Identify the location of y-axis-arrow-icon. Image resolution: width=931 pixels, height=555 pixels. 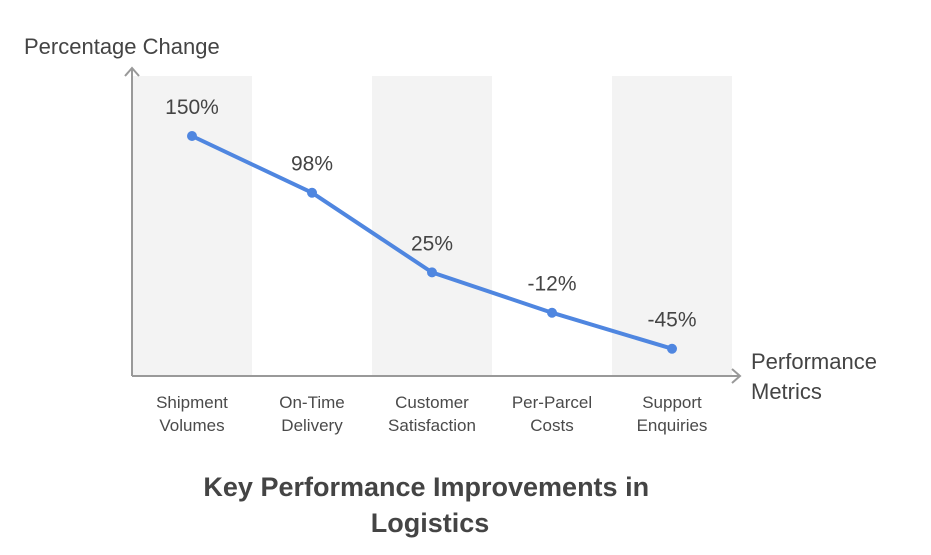
(132, 71).